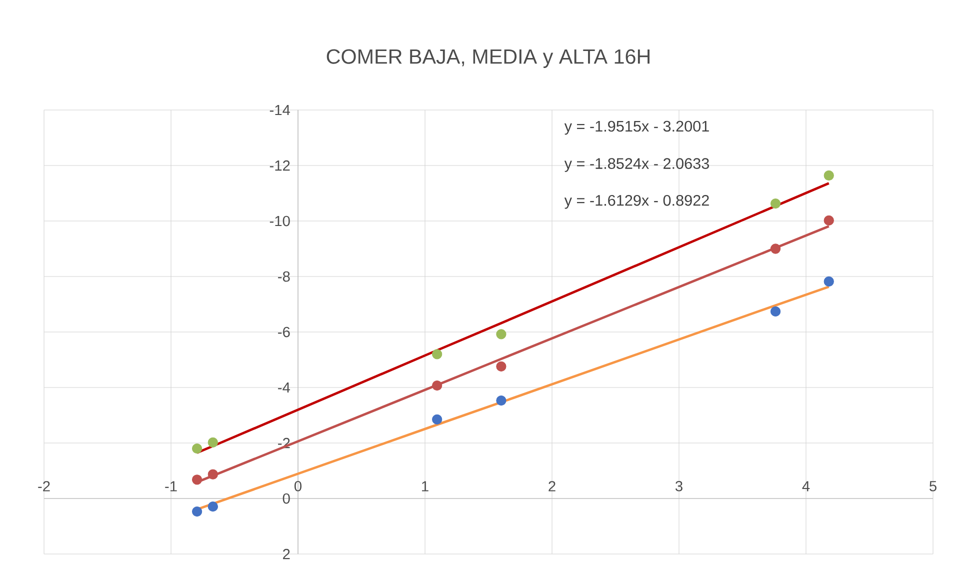  What do you see at coordinates (298, 486) in the screenshot?
I see `x-tick-label: 0` at bounding box center [298, 486].